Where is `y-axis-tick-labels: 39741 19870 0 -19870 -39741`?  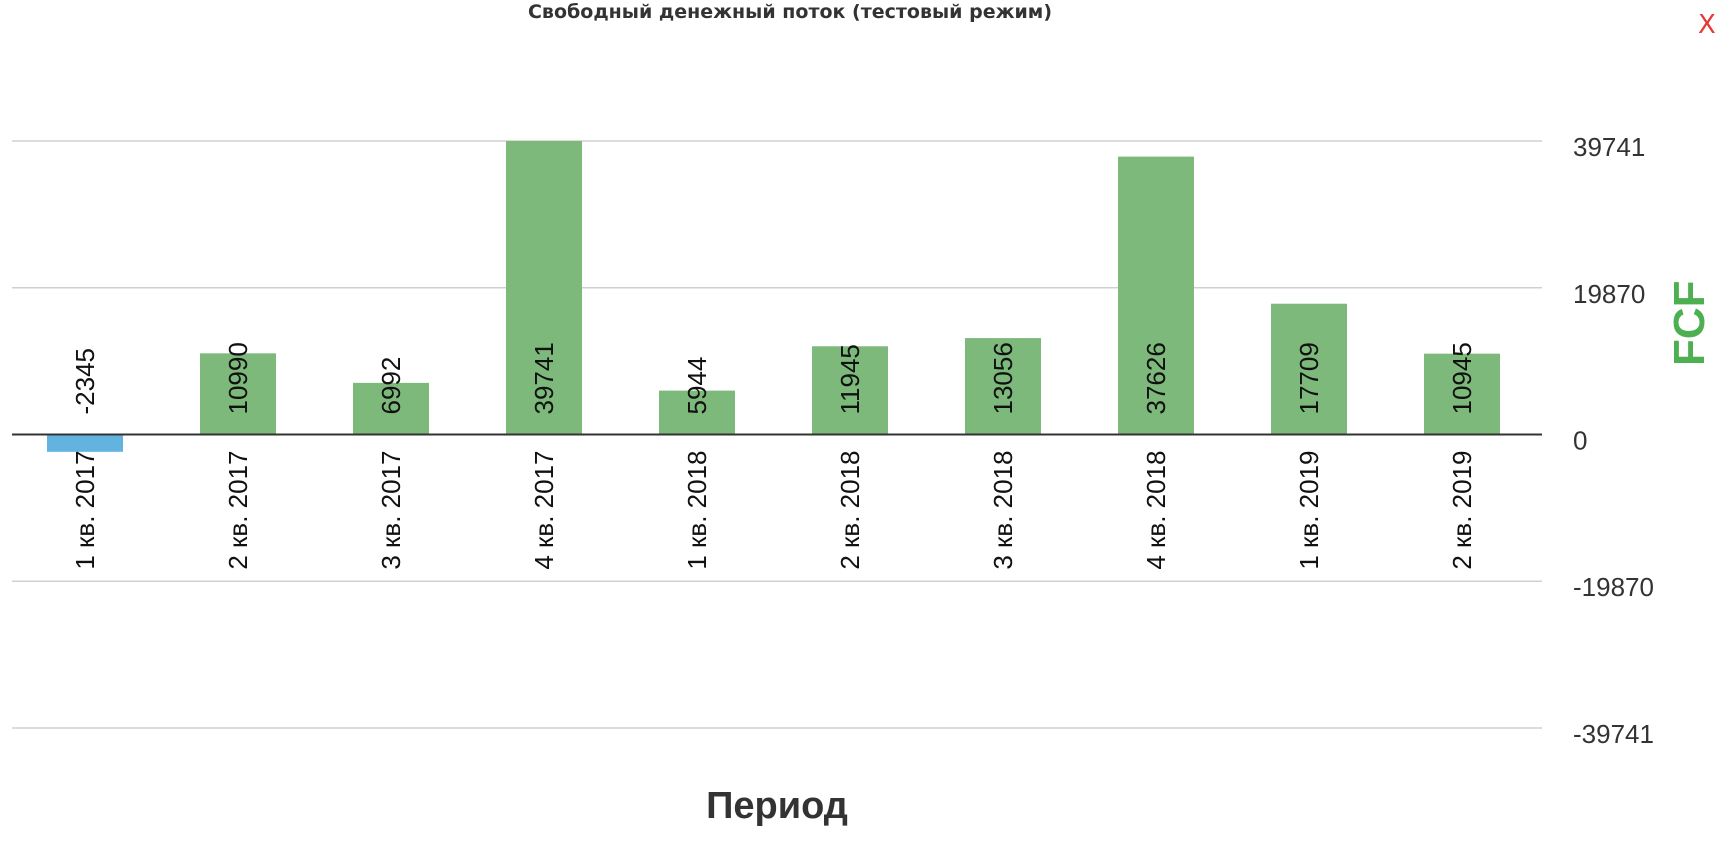
y-axis-tick-labels: 39741 19870 0 -19870 -39741 is located at coordinates (1613, 440).